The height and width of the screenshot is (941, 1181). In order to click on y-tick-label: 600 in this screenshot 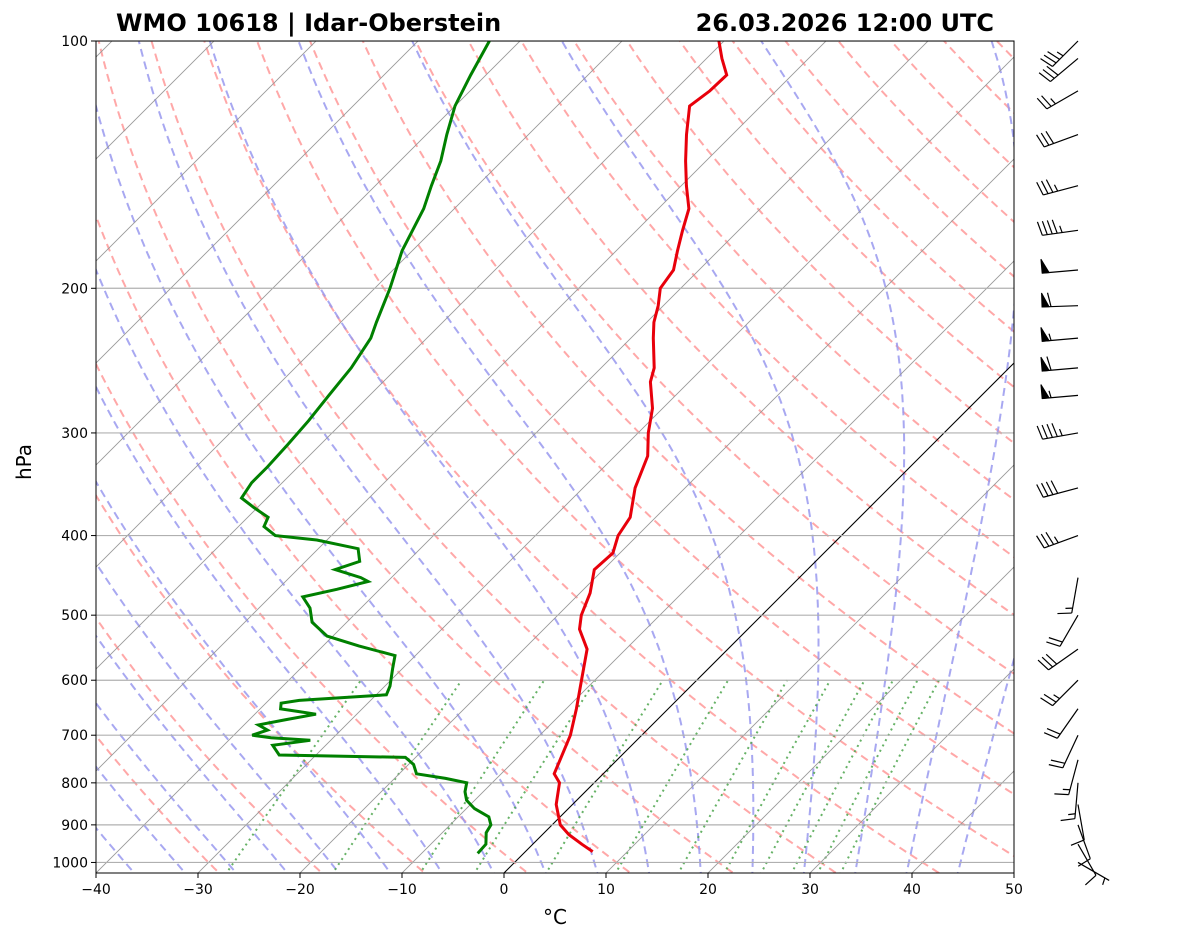, I will do `click(74, 681)`.